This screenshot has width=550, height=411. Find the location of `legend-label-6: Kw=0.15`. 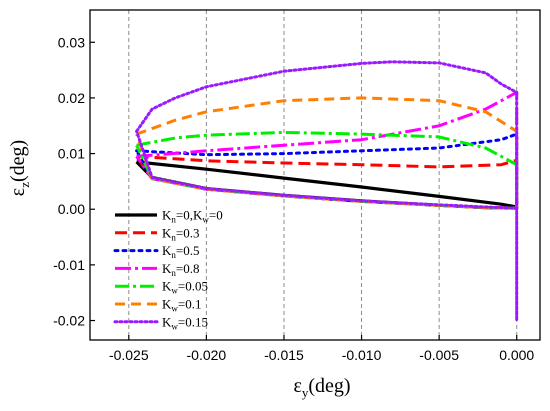

legend-label-6: Kw=0.15 is located at coordinates (185, 322).